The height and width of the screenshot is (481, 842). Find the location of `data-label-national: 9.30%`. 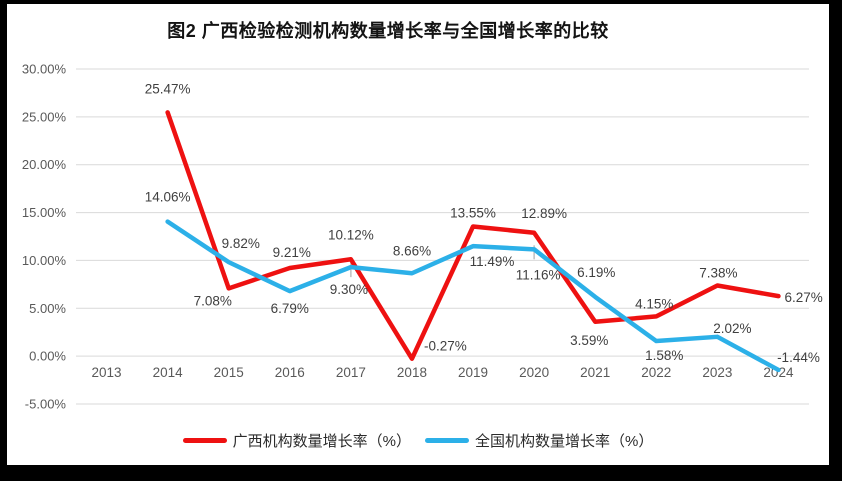

data-label-national: 9.30% is located at coordinates (349, 289).